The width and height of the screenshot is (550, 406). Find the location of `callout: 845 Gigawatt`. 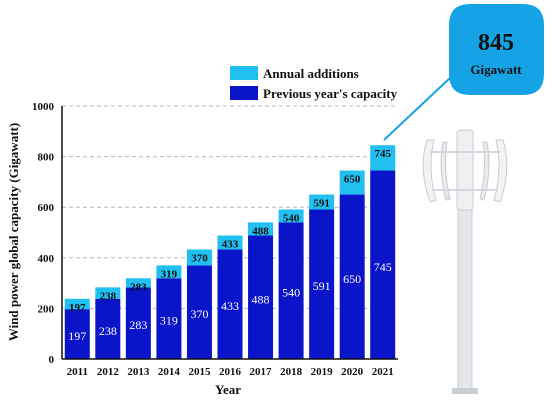

callout: 845 Gigawatt is located at coordinates (463, 72).